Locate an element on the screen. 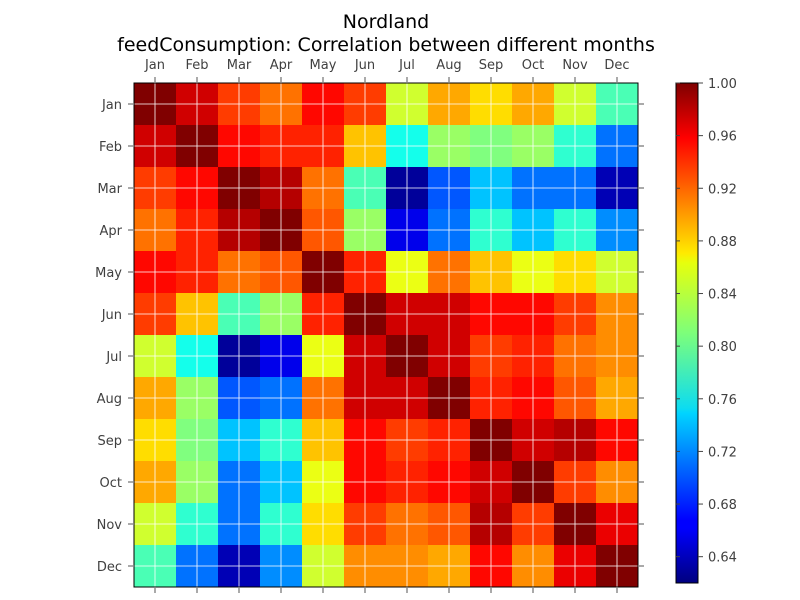 Image resolution: width=800 pixels, height=600 pixels. x-tick-label: Jan is located at coordinates (154, 65).